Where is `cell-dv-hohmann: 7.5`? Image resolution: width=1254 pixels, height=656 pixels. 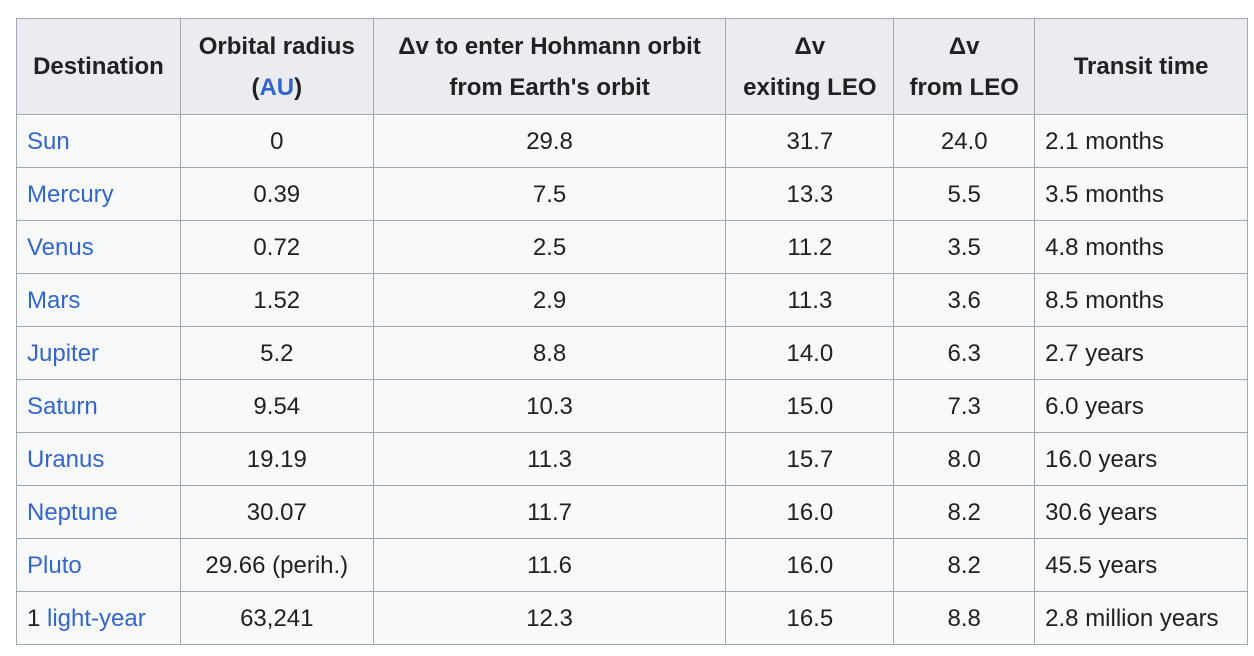 cell-dv-hohmann: 7.5 is located at coordinates (549, 194).